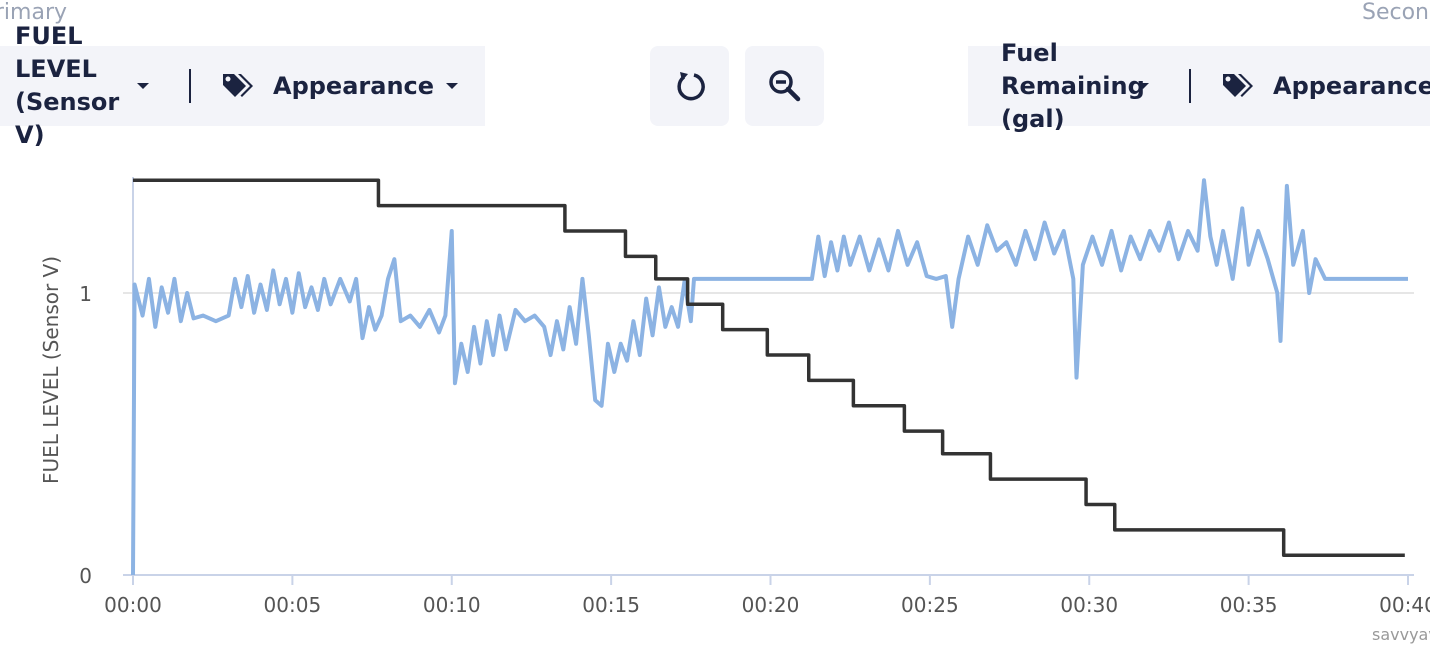 This screenshot has height=670, width=1430. I want to click on secondary-toolbar: Fuel Remaining (gal) Appearance, so click(1199, 86).